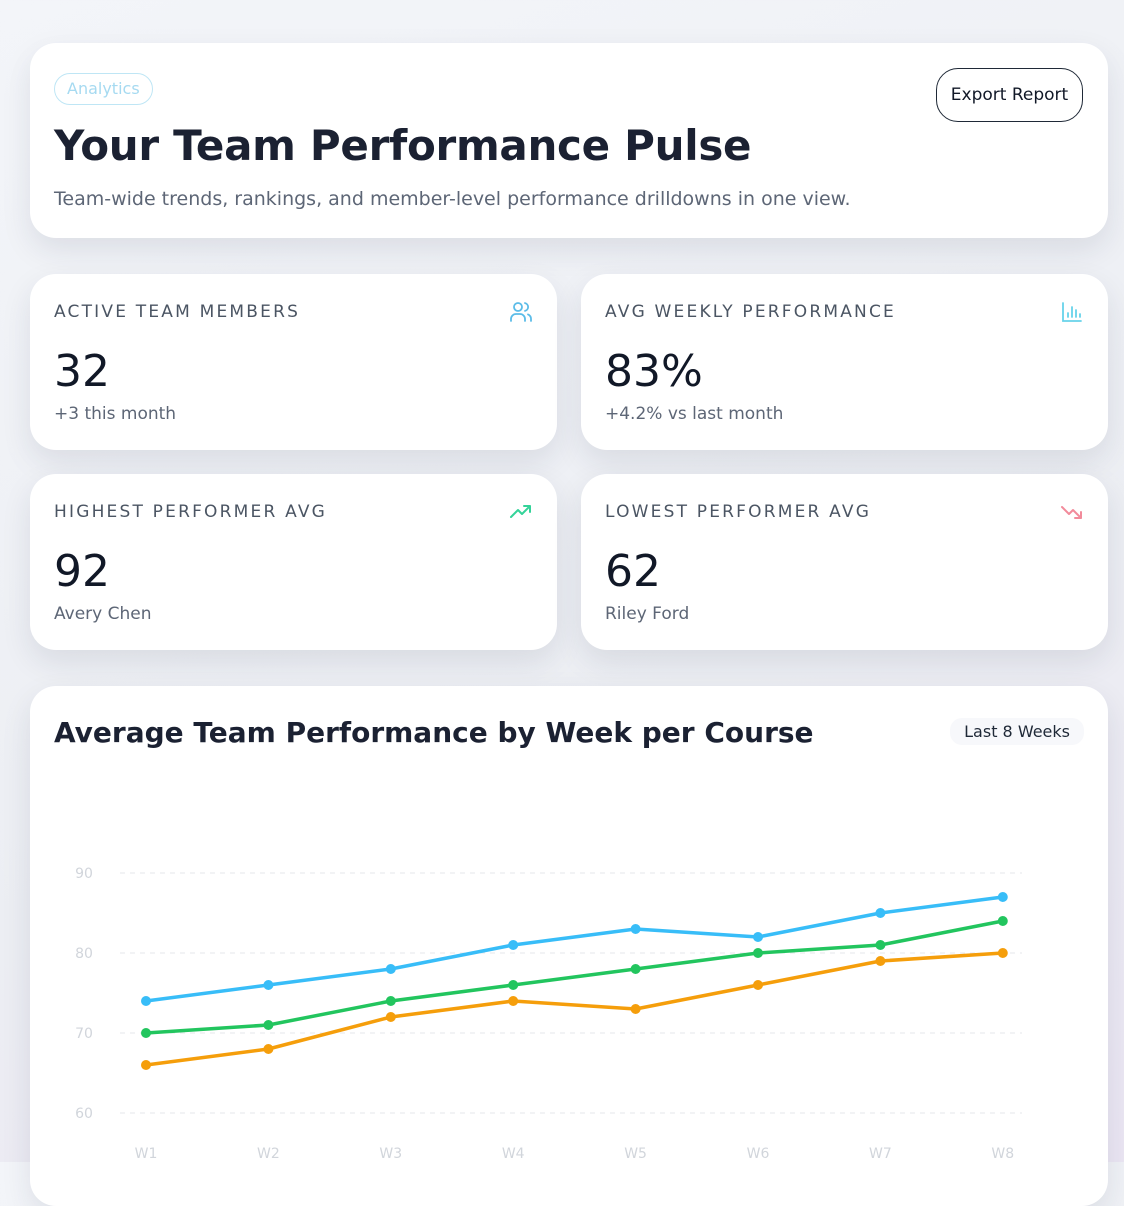 The image size is (1124, 1206). Describe the element at coordinates (103, 614) in the screenshot. I see `stat-note: Avery Chen` at that location.